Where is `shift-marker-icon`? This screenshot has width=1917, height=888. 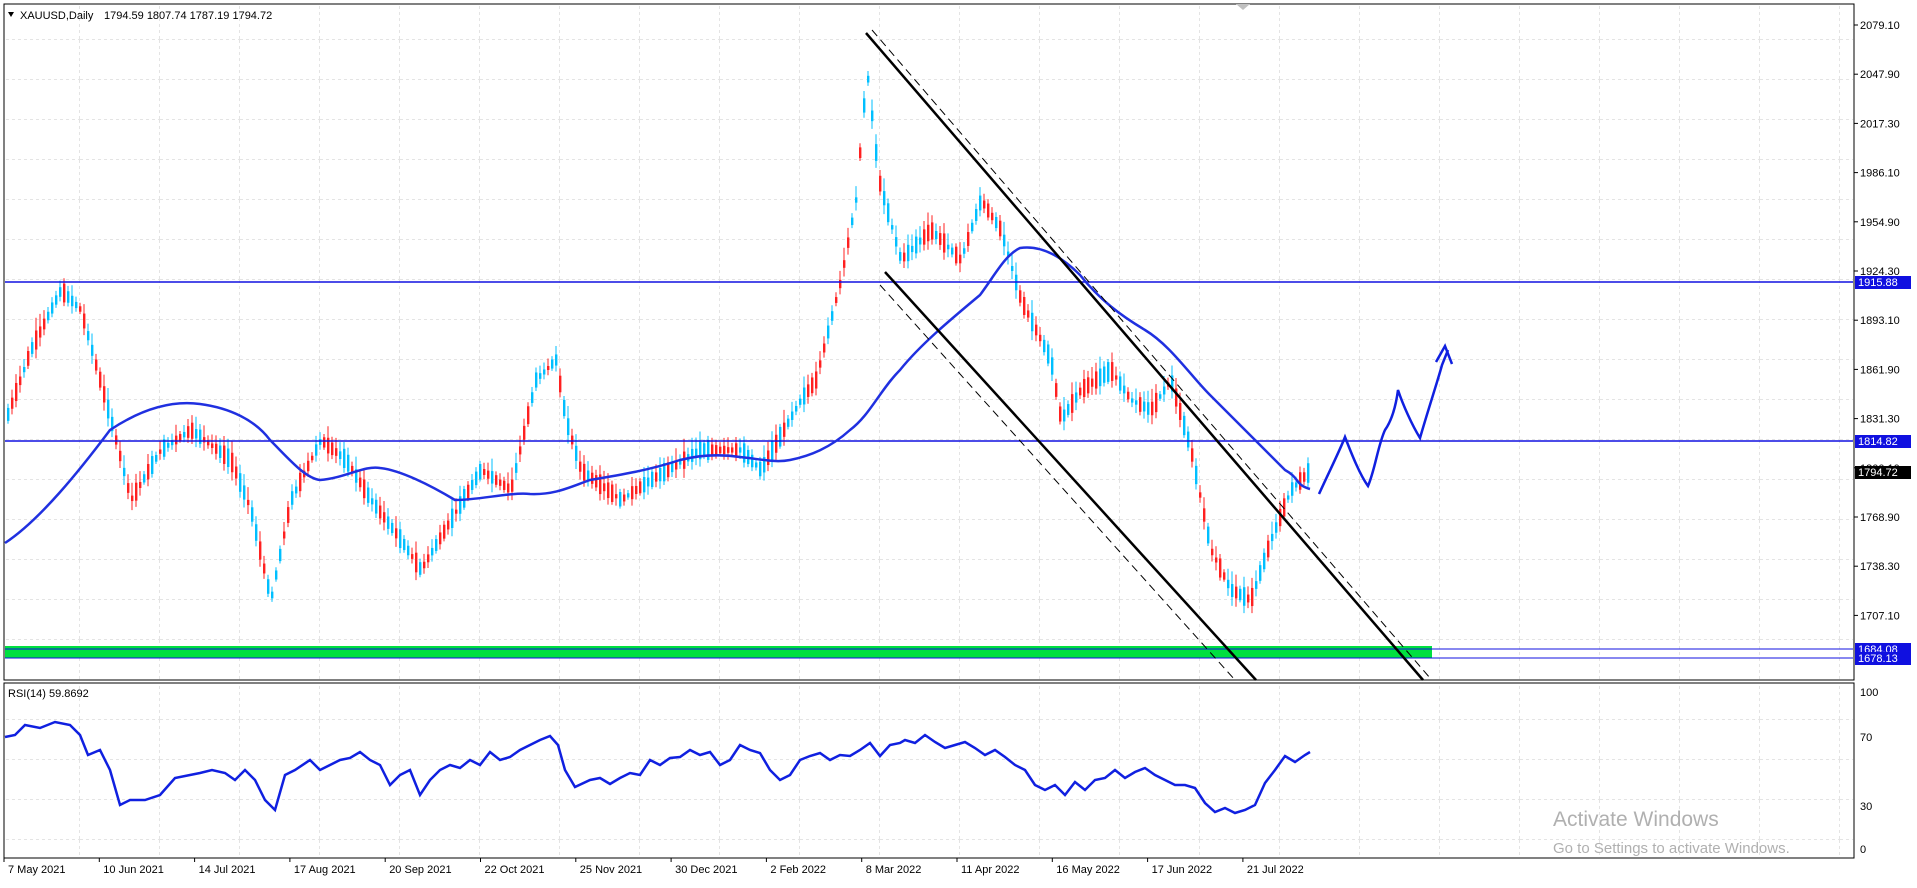 shift-marker-icon is located at coordinates (1243, 7).